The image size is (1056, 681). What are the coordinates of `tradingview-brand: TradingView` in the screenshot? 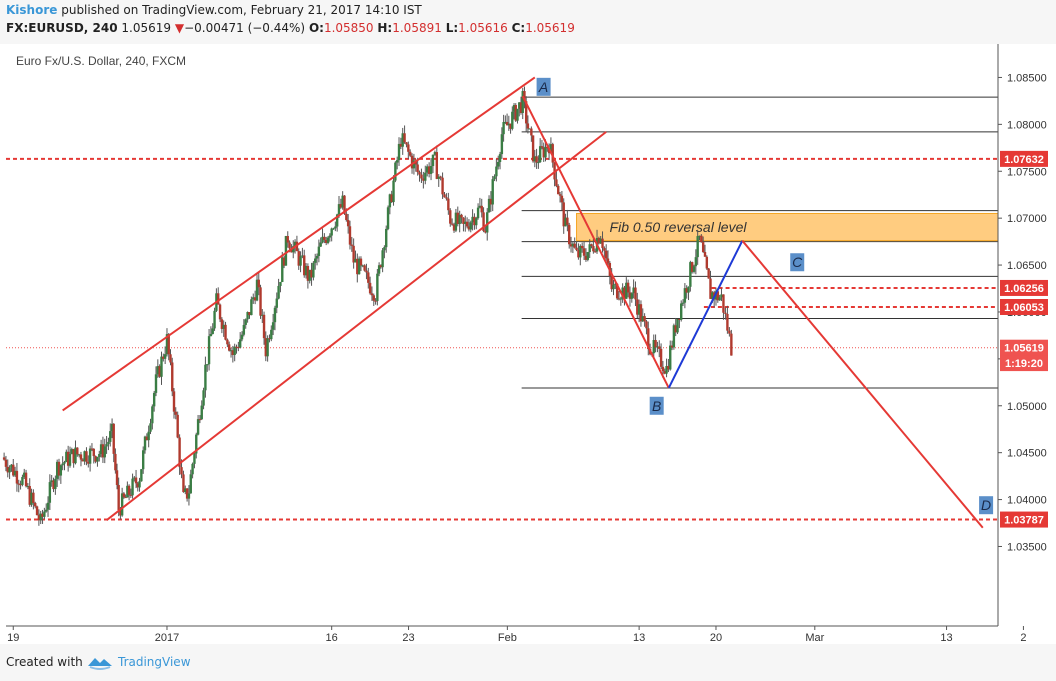 It's located at (154, 662).